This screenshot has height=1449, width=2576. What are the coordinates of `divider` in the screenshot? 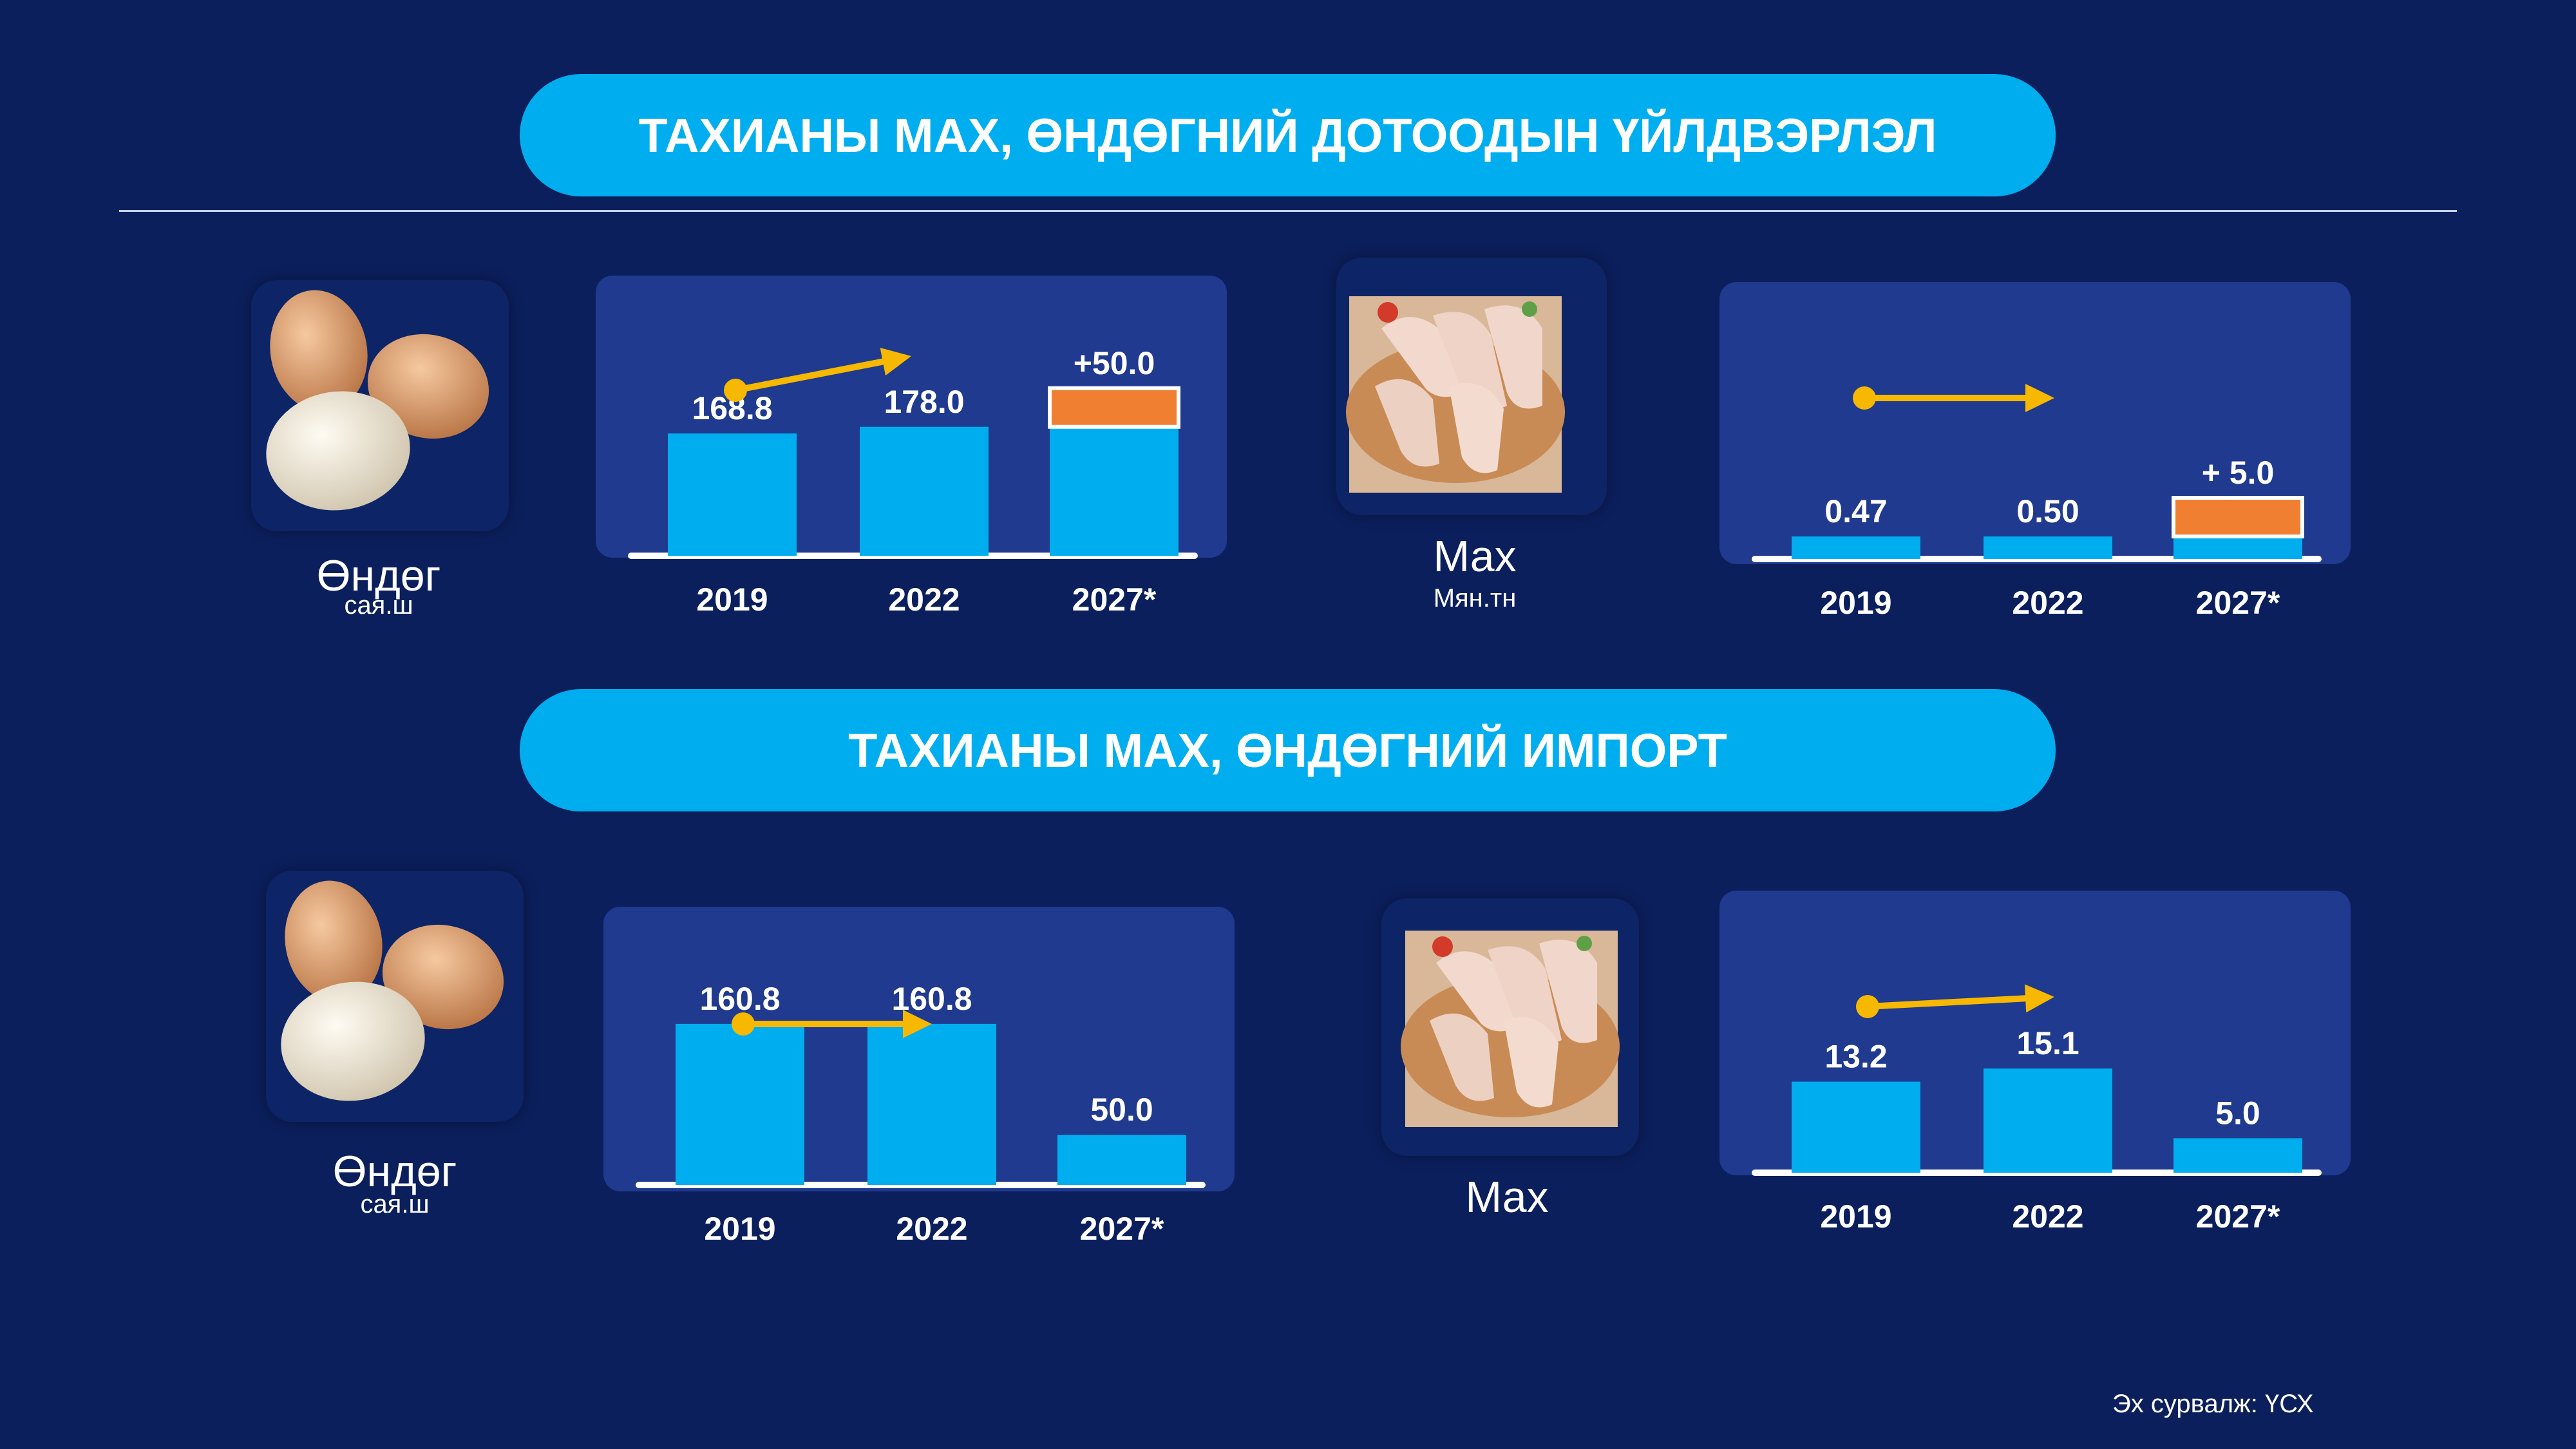 It's located at (1288, 211).